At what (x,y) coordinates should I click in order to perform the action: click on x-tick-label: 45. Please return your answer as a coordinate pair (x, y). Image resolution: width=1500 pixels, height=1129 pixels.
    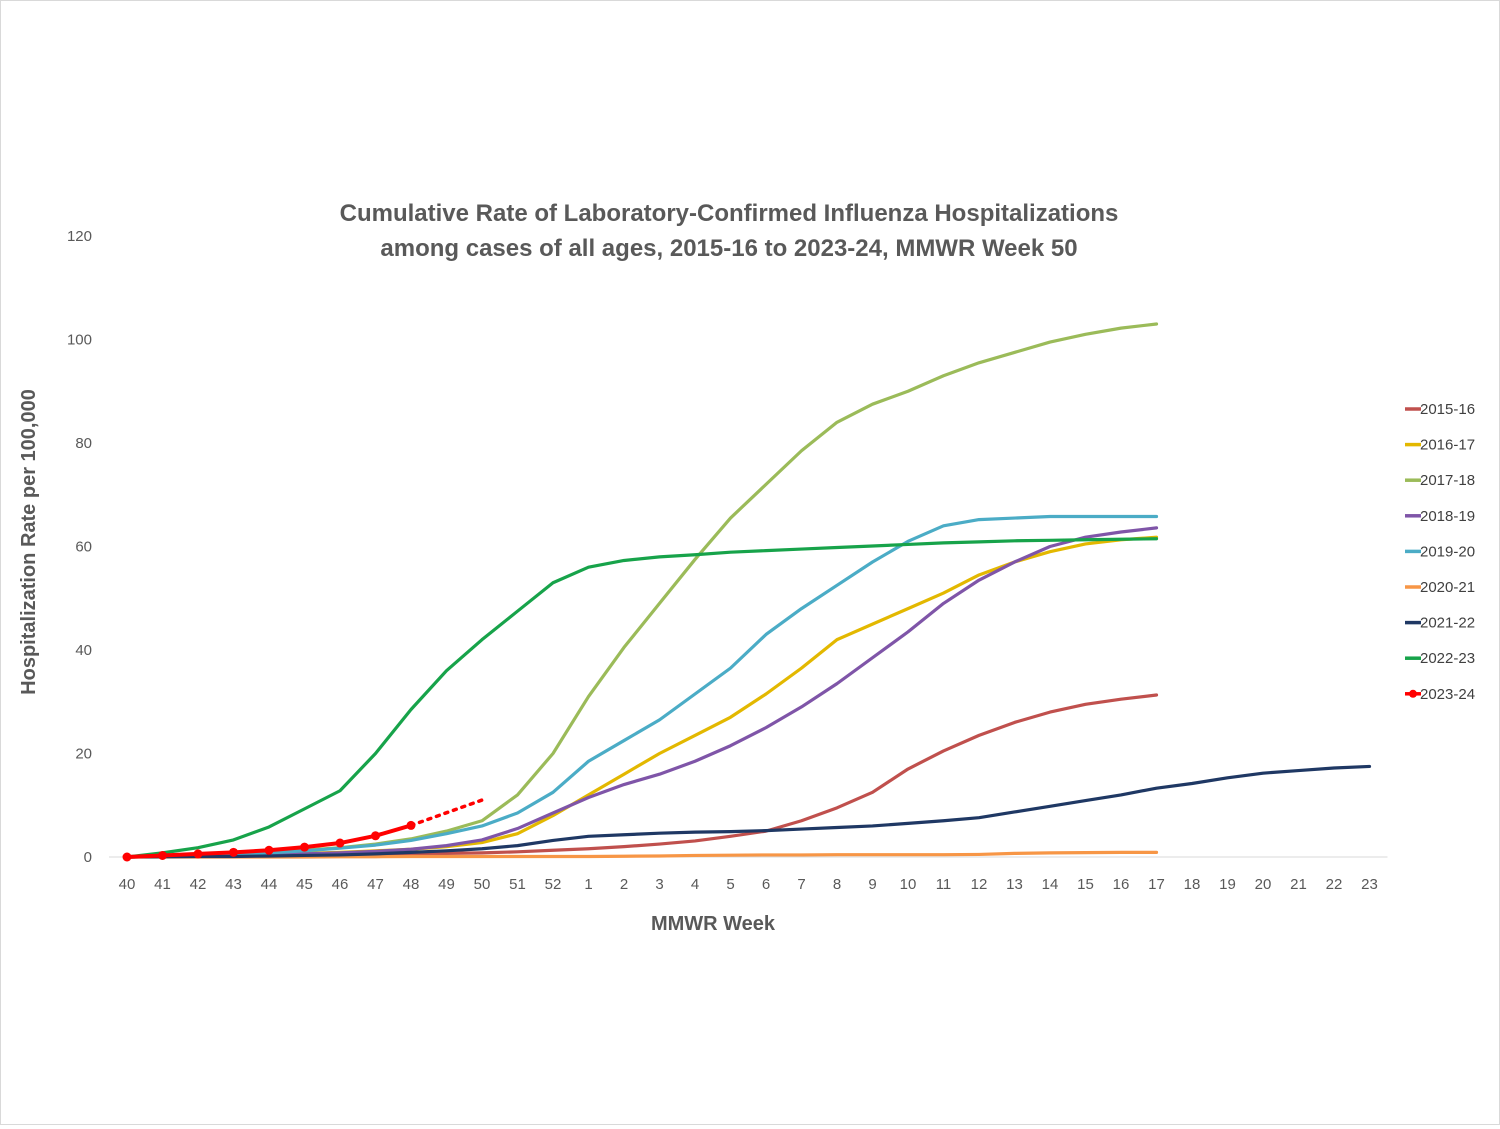
    Looking at the image, I should click on (304, 884).